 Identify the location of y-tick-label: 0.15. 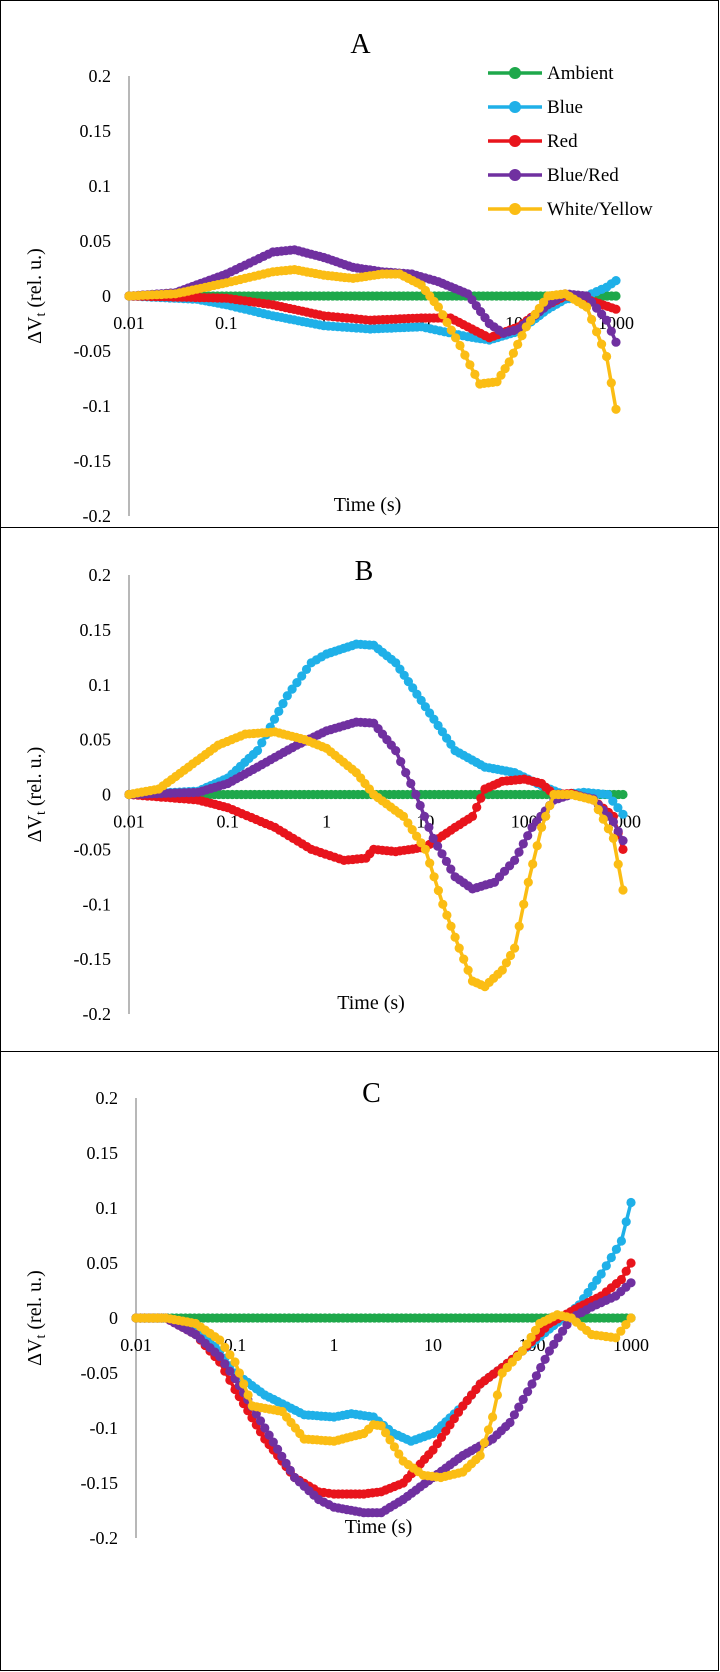
(103, 1153).